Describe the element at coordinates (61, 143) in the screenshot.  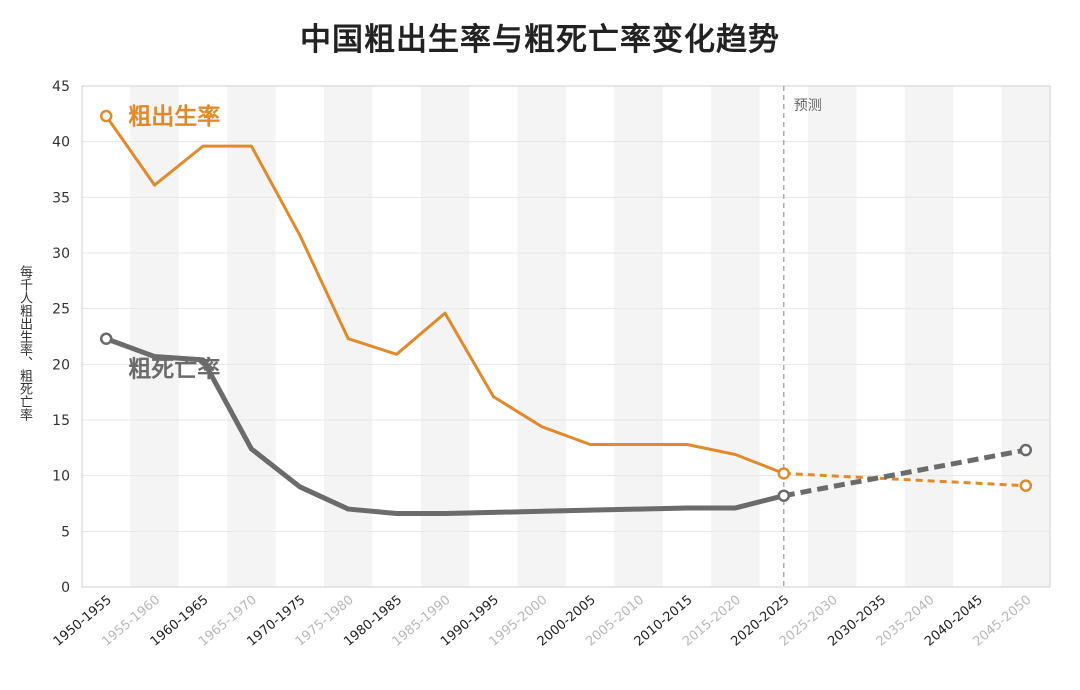
I see `y-tick-label: 40` at that location.